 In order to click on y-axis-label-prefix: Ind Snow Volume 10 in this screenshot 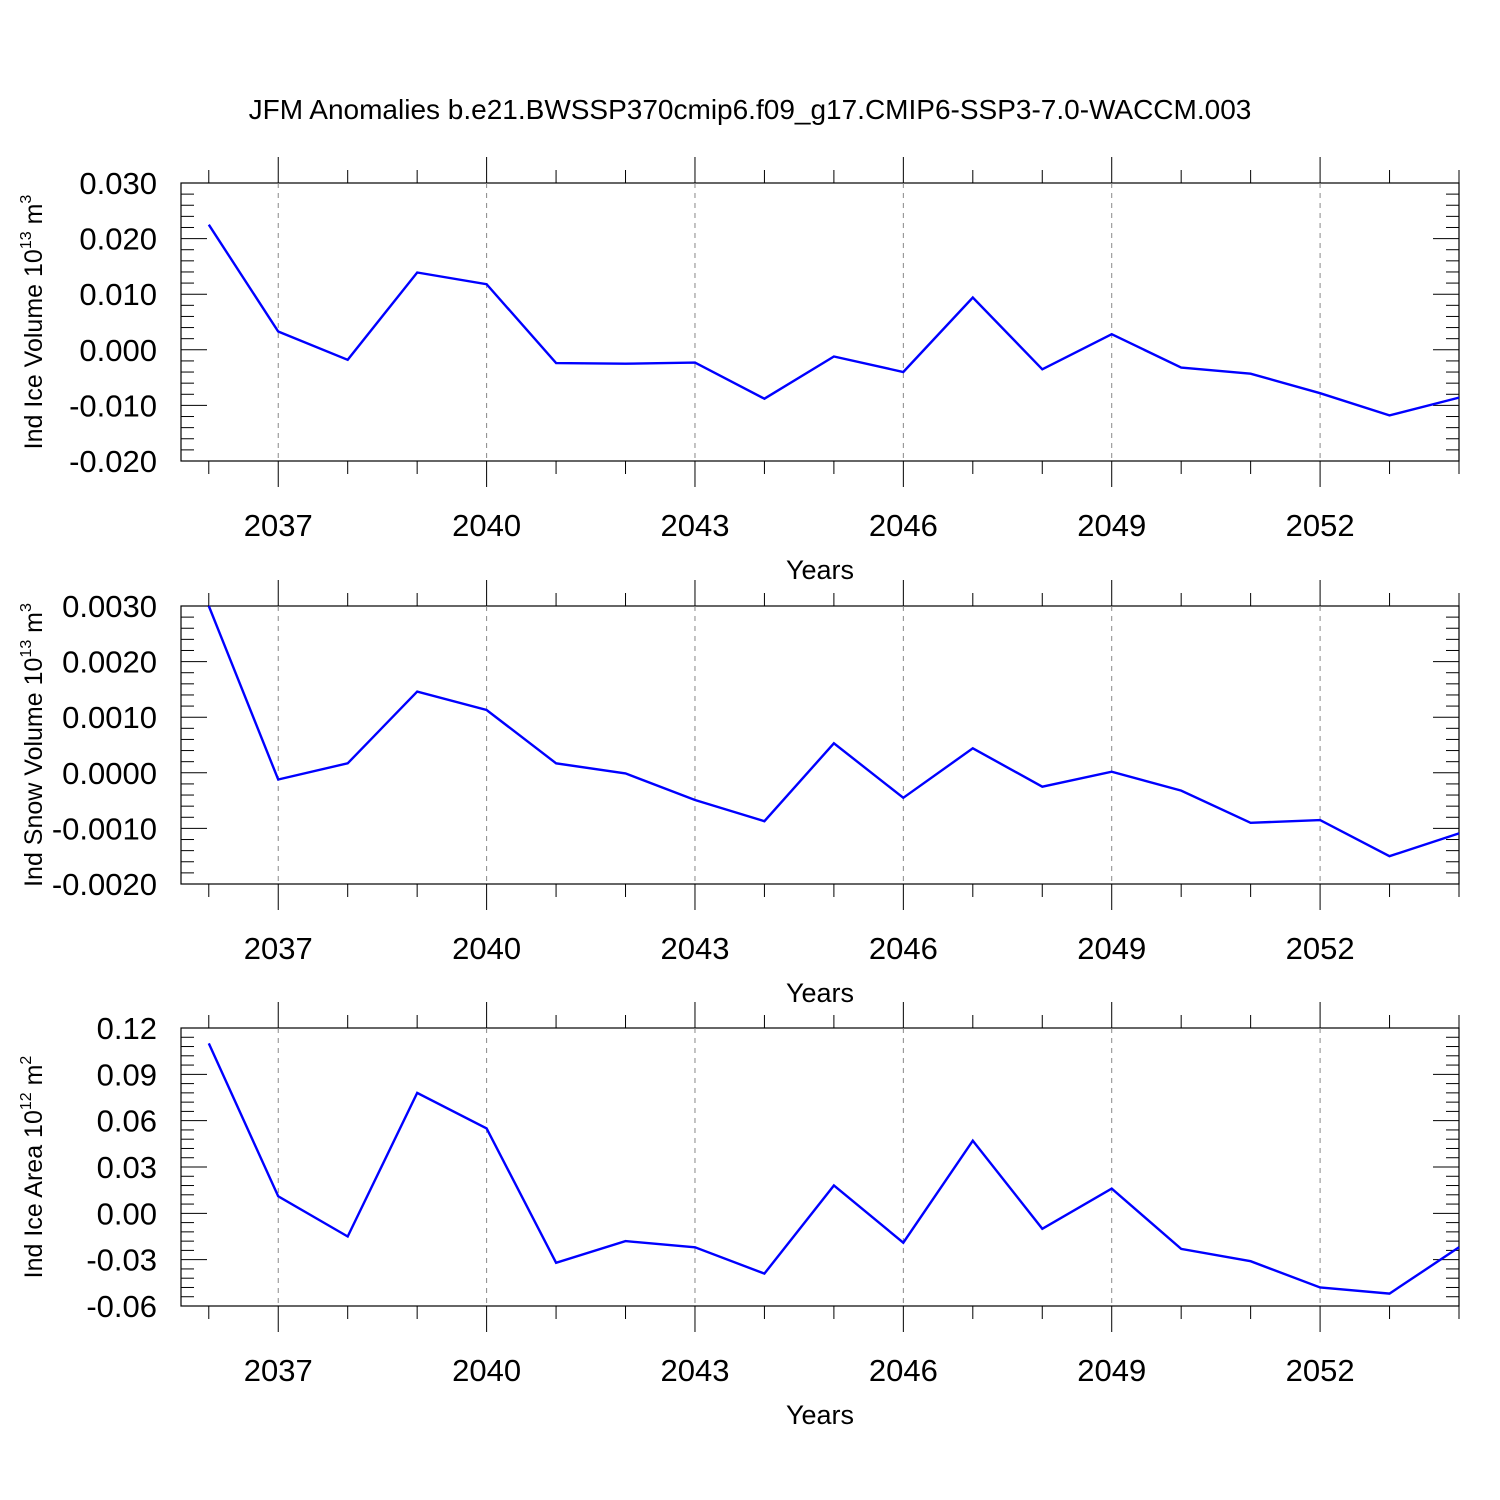, I will do `click(34, 772)`.